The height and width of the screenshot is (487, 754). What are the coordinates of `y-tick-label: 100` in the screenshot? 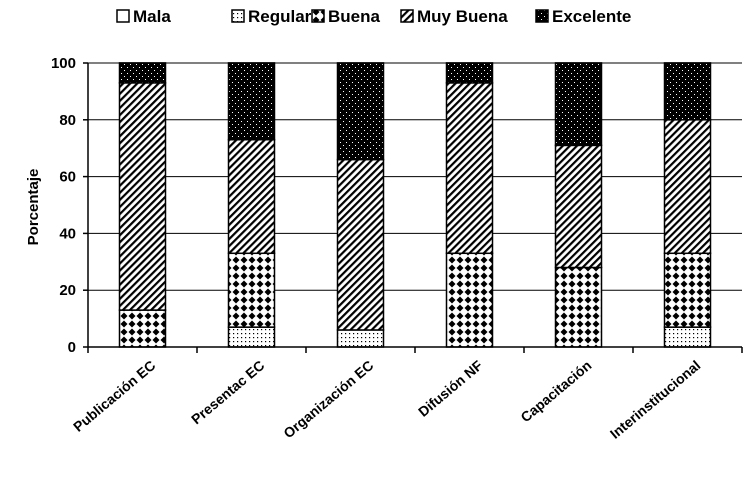 It's located at (63, 63).